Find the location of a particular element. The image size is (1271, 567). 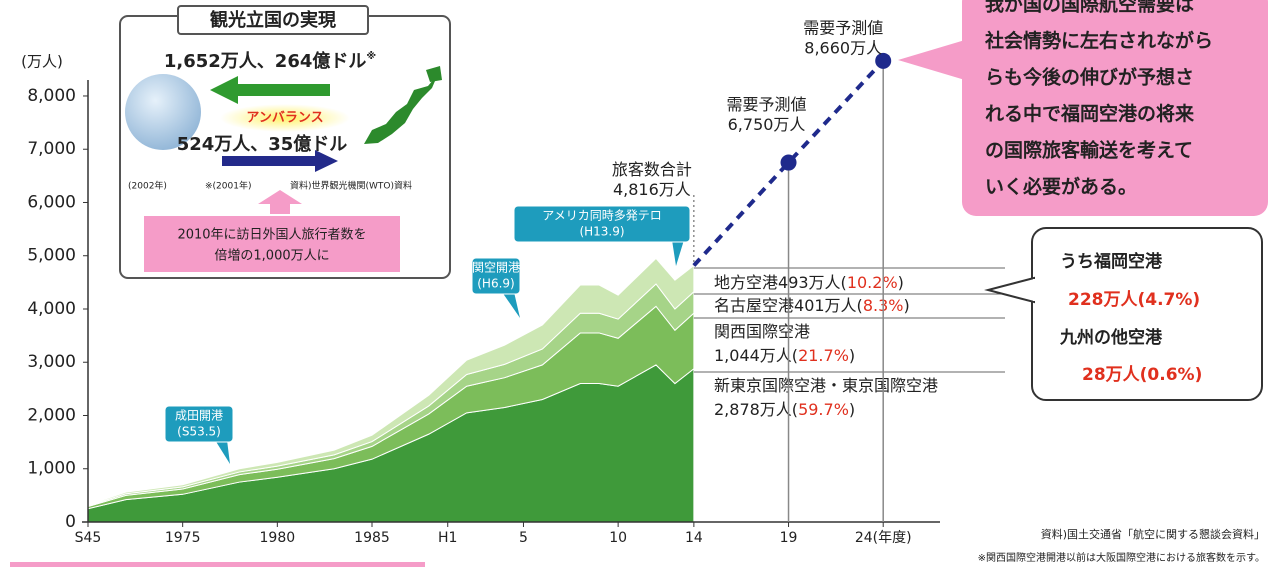

y-tick-label: 7,000 is located at coordinates (51, 149).